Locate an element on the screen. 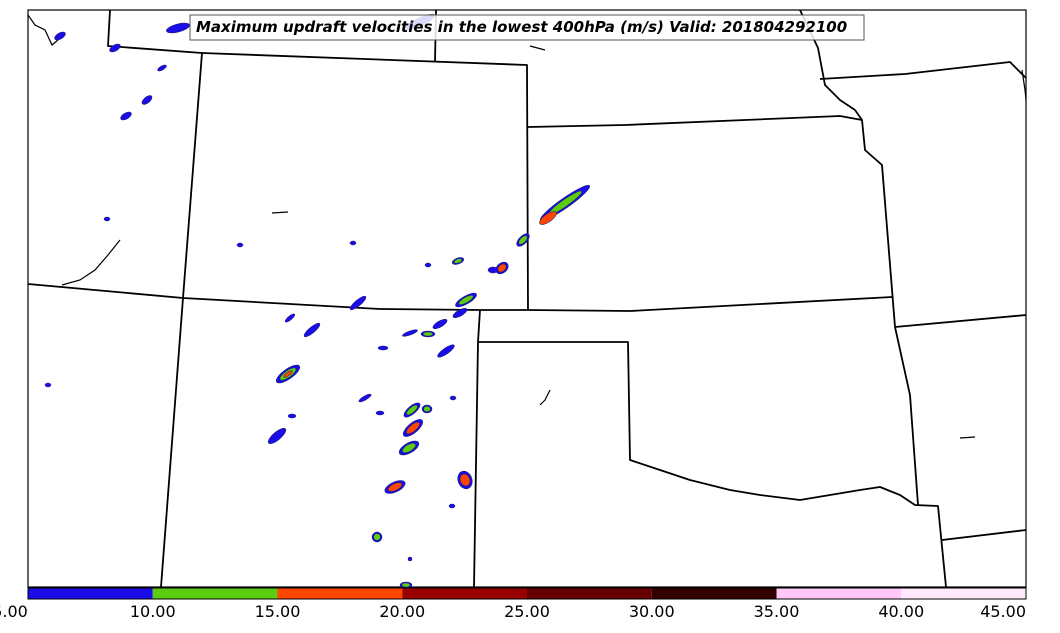 The image size is (1060, 633). border-ok-ar is located at coordinates (906, 416).